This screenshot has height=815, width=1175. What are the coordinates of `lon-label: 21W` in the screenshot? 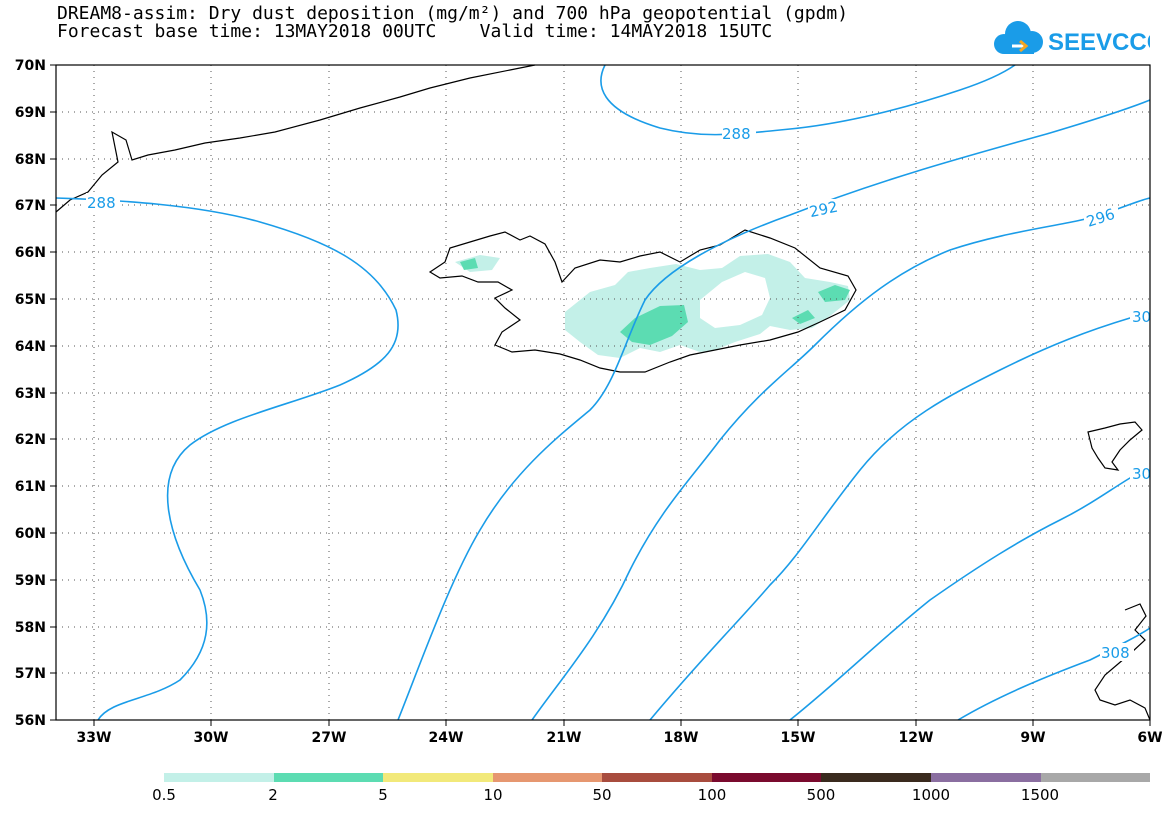 It's located at (564, 738).